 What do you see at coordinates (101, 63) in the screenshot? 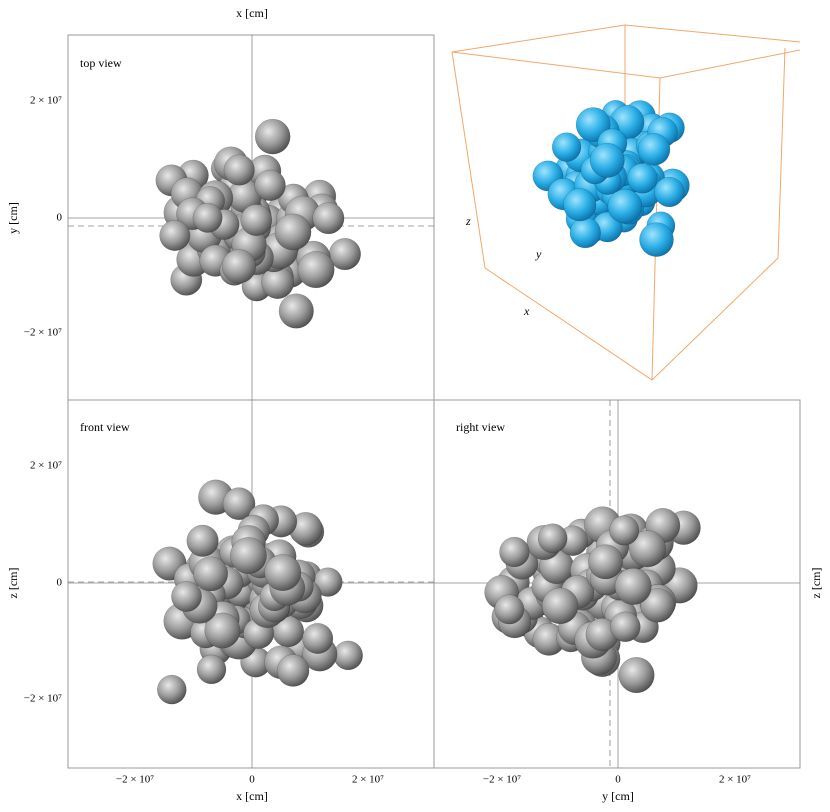
I see `panel-title: top view` at bounding box center [101, 63].